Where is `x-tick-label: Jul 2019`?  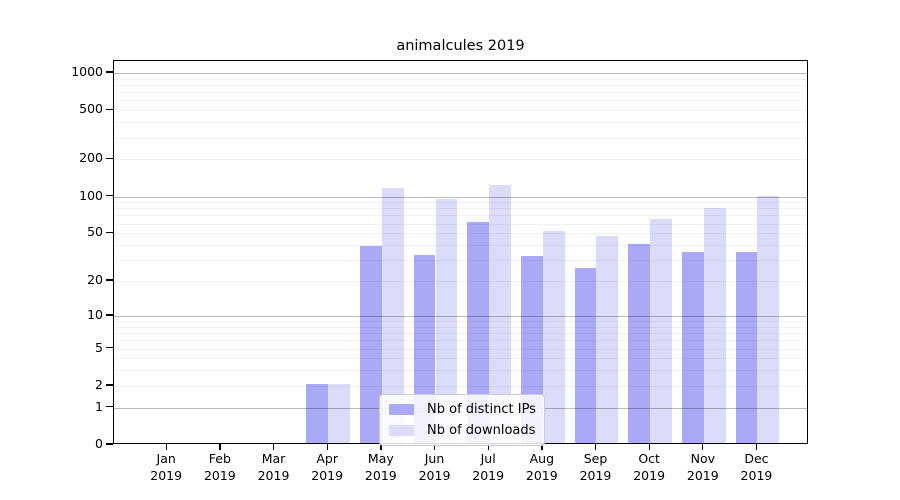
x-tick-label: Jul 2019 is located at coordinates (488, 467).